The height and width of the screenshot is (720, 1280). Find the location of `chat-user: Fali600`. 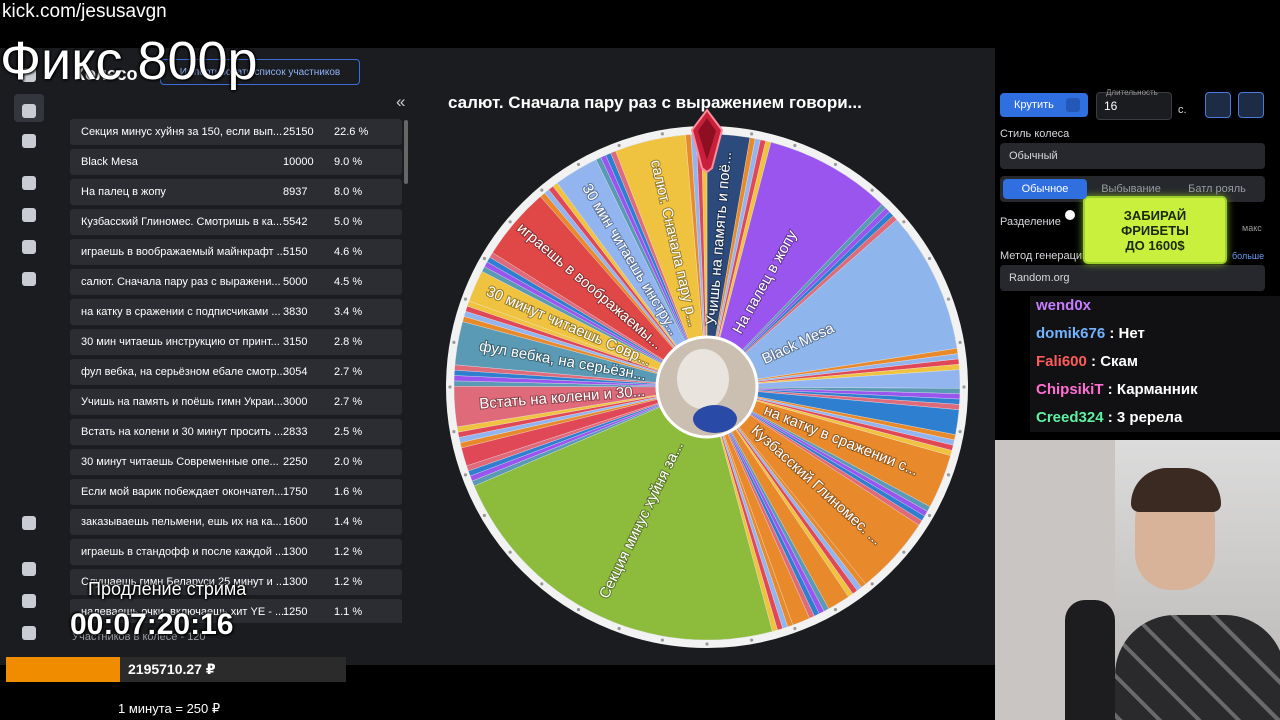

chat-user: Fali600 is located at coordinates (1061, 361).